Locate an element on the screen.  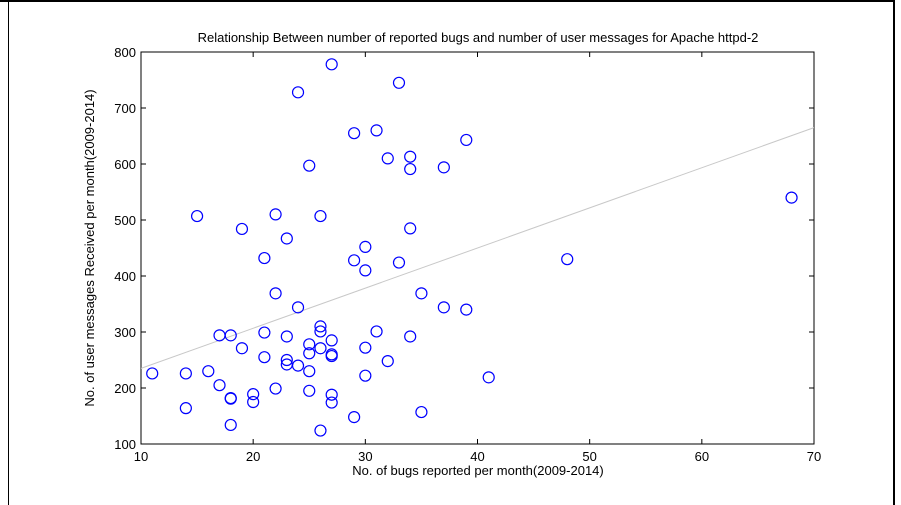
y-tick-label: 200 is located at coordinates (125, 388).